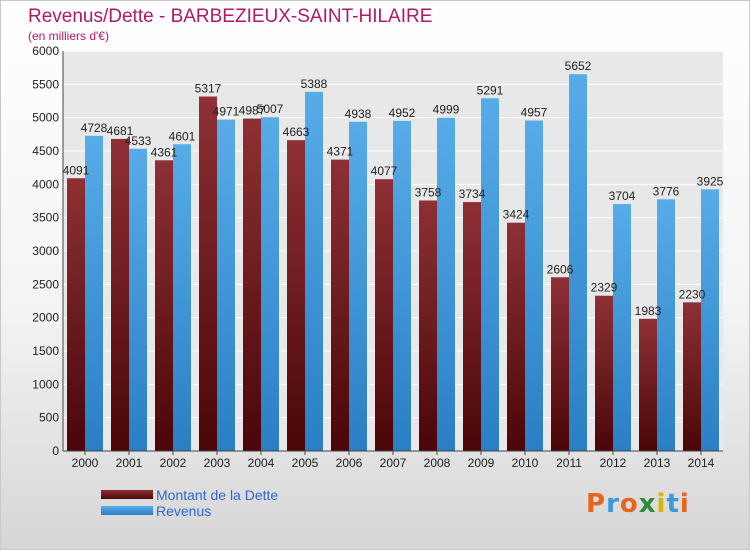 This screenshot has height=550, width=750. I want to click on x-tick-label: 2008, so click(437, 463).